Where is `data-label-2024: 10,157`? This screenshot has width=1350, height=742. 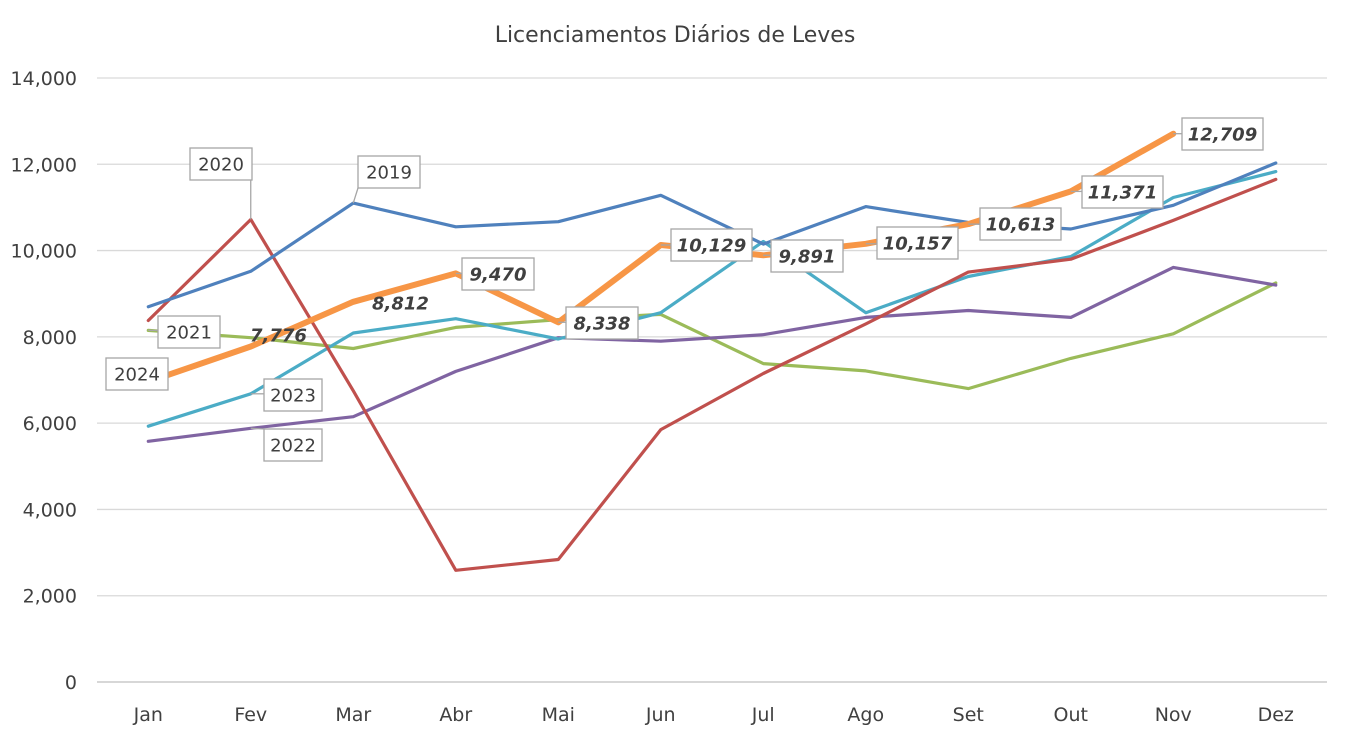 data-label-2024: 10,157 is located at coordinates (912, 243).